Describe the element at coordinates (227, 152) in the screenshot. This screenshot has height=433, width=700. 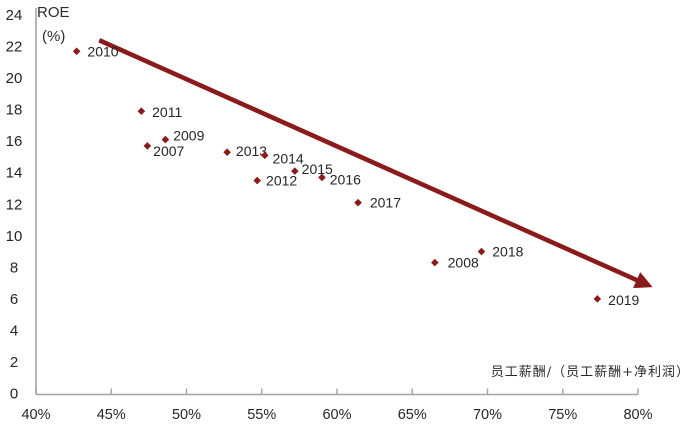
I see `data-point-2013` at that location.